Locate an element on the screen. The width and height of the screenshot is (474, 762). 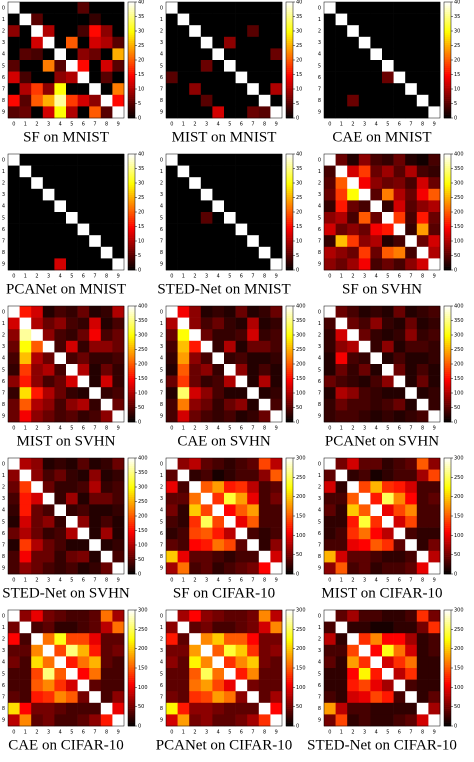
y-tick-label: 2 is located at coordinates (161, 184).